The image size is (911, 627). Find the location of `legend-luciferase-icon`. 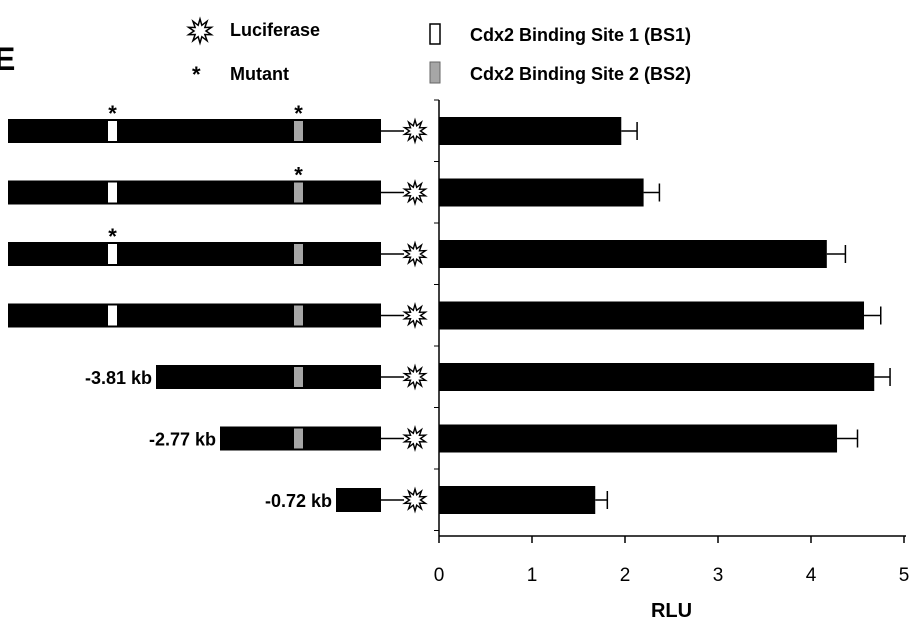

legend-luciferase-icon is located at coordinates (200, 31).